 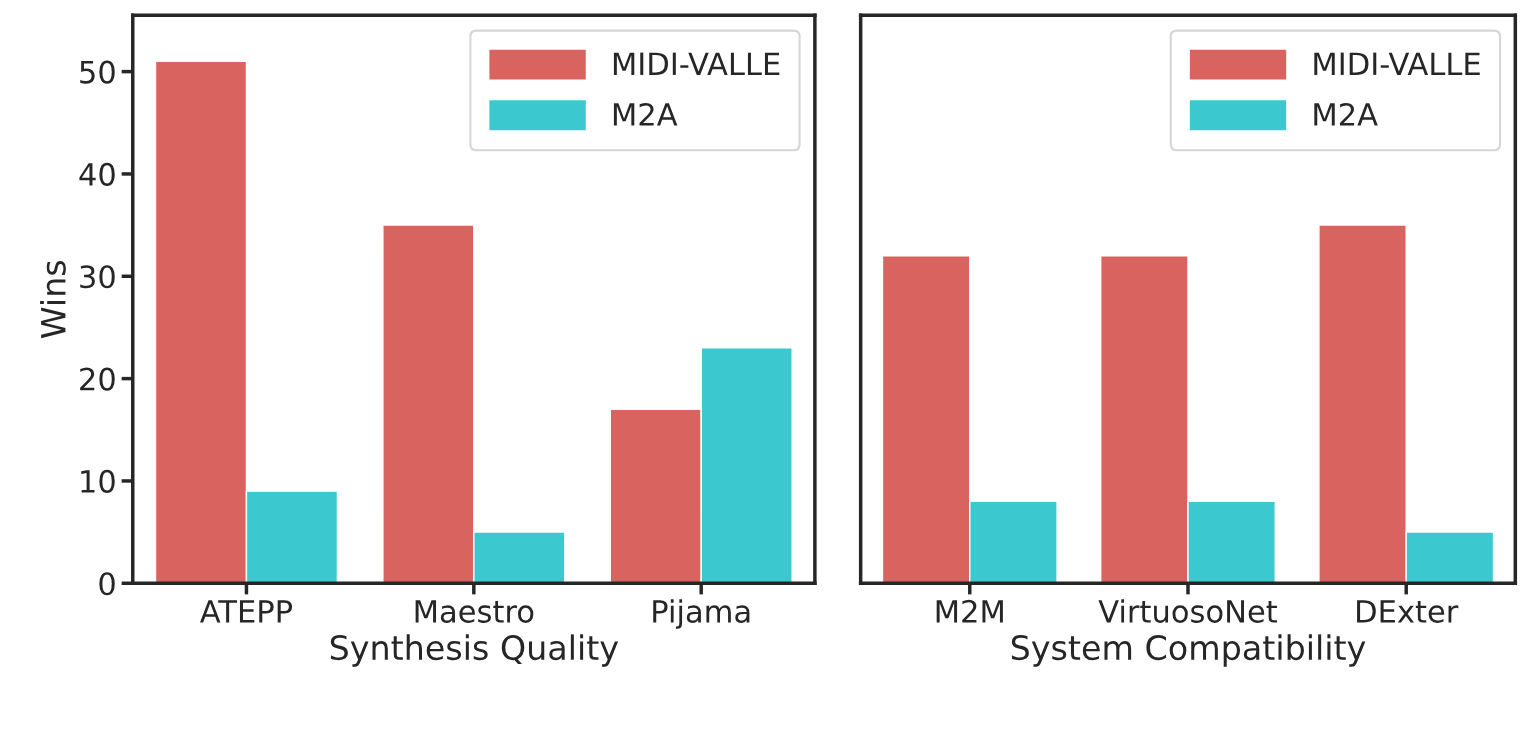 I want to click on y-tick-label: 10, so click(x=98, y=481).